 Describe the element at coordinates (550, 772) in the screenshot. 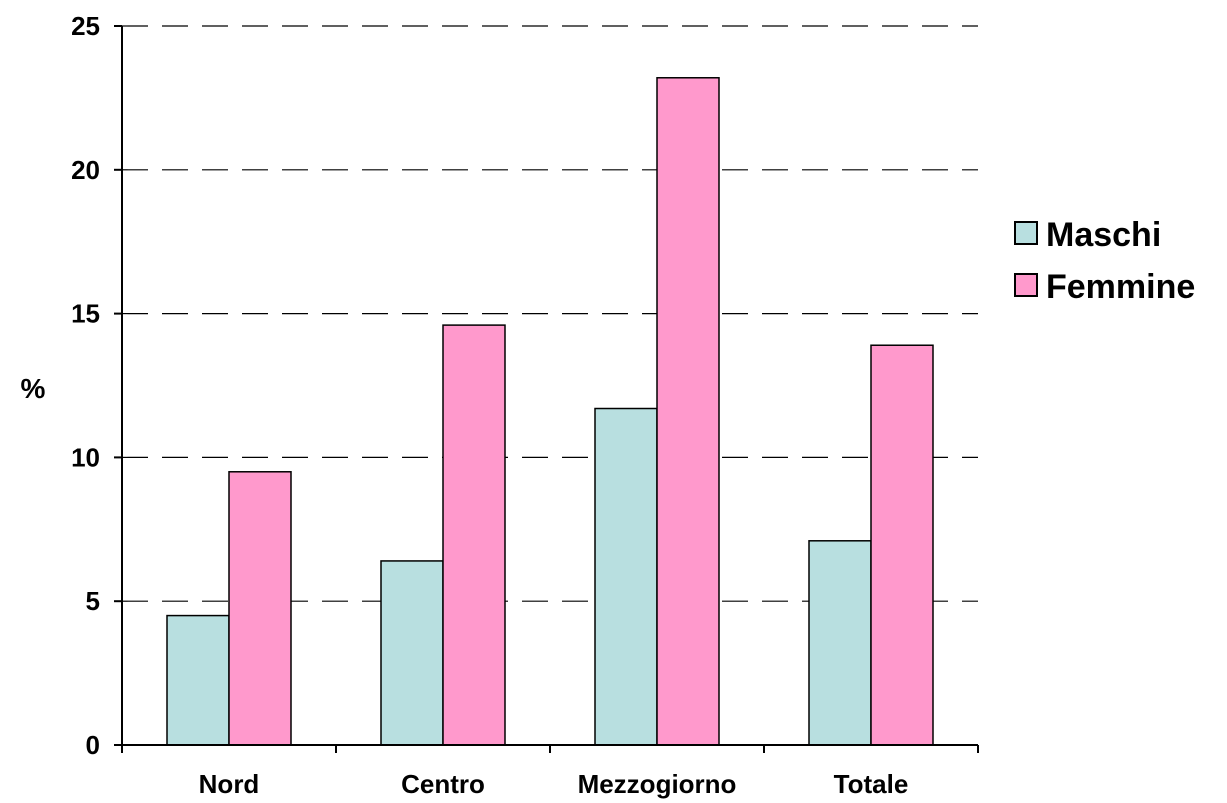

I see `x-ticks: Nord Centro Mezzogiorno Totale` at that location.